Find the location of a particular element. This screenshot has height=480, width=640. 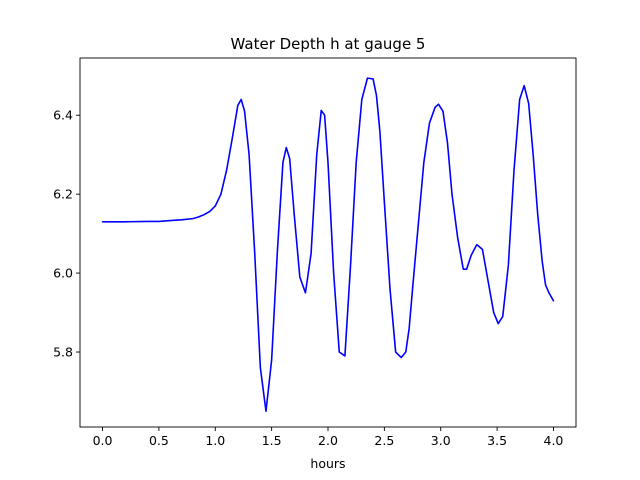

chart-title: Water Depth h at gauge 5 is located at coordinates (328, 44).